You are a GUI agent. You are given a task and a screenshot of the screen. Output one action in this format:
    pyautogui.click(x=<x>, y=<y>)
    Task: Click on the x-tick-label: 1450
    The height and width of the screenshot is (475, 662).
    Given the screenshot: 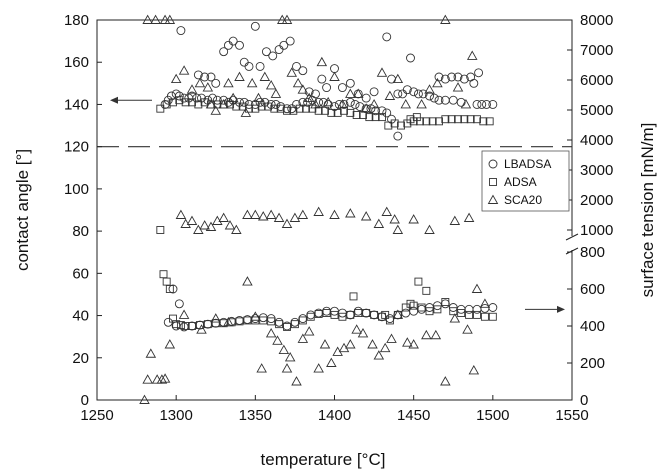 What is the action you would take?
    pyautogui.click(x=413, y=415)
    